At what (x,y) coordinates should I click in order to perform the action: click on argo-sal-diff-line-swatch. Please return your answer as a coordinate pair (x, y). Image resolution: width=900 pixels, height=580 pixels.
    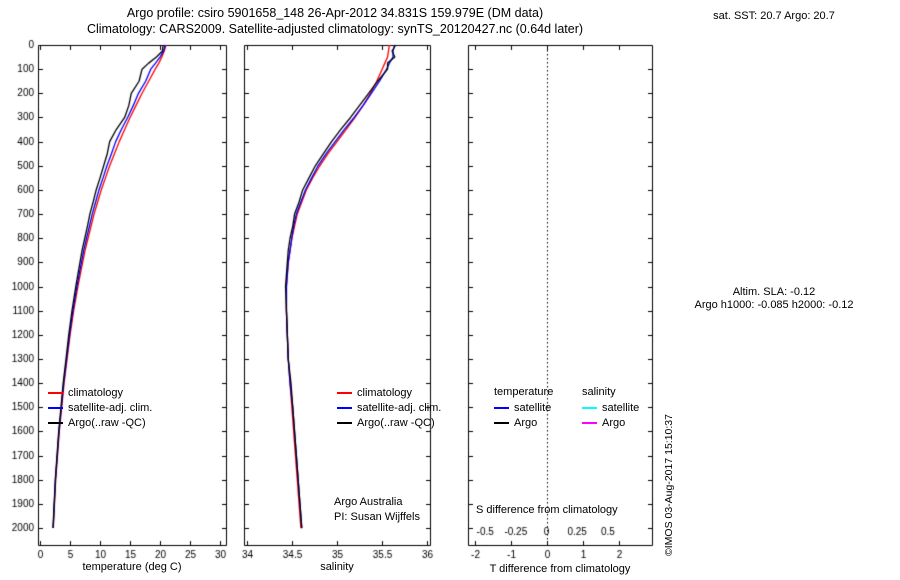
    Looking at the image, I should click on (589, 422).